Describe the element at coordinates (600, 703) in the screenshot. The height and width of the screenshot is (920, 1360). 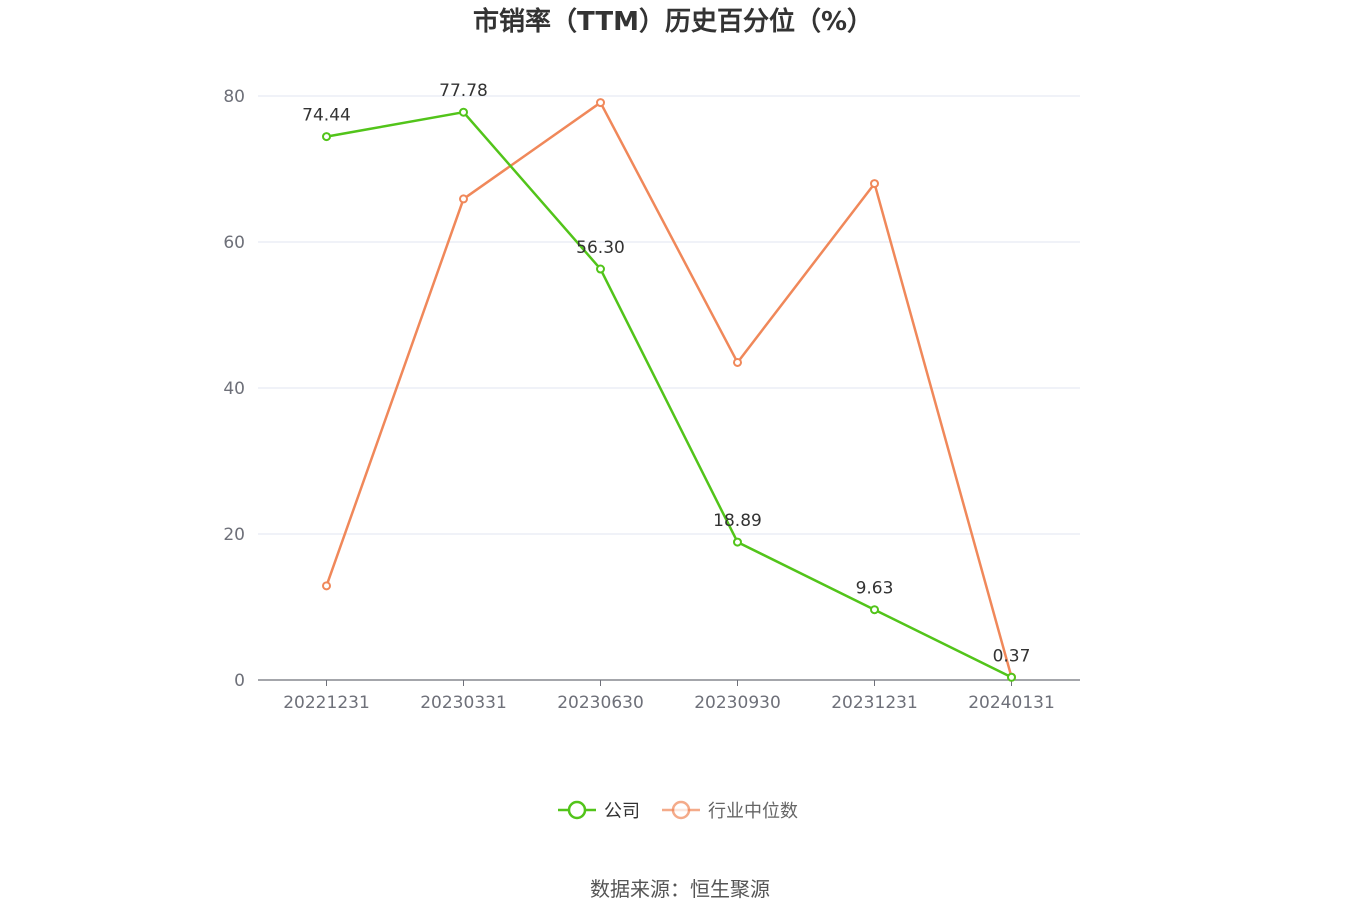
I see `x-tick-label: 20230630` at that location.